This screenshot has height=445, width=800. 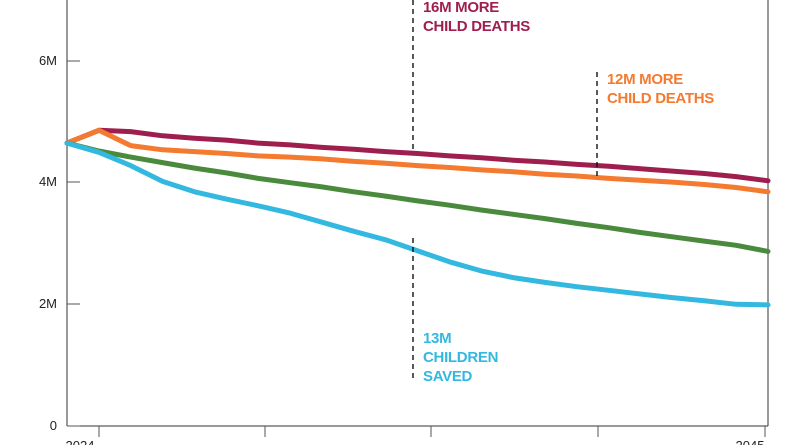 What do you see at coordinates (750, 441) in the screenshot?
I see `x-tick-label-end: 2045` at bounding box center [750, 441].